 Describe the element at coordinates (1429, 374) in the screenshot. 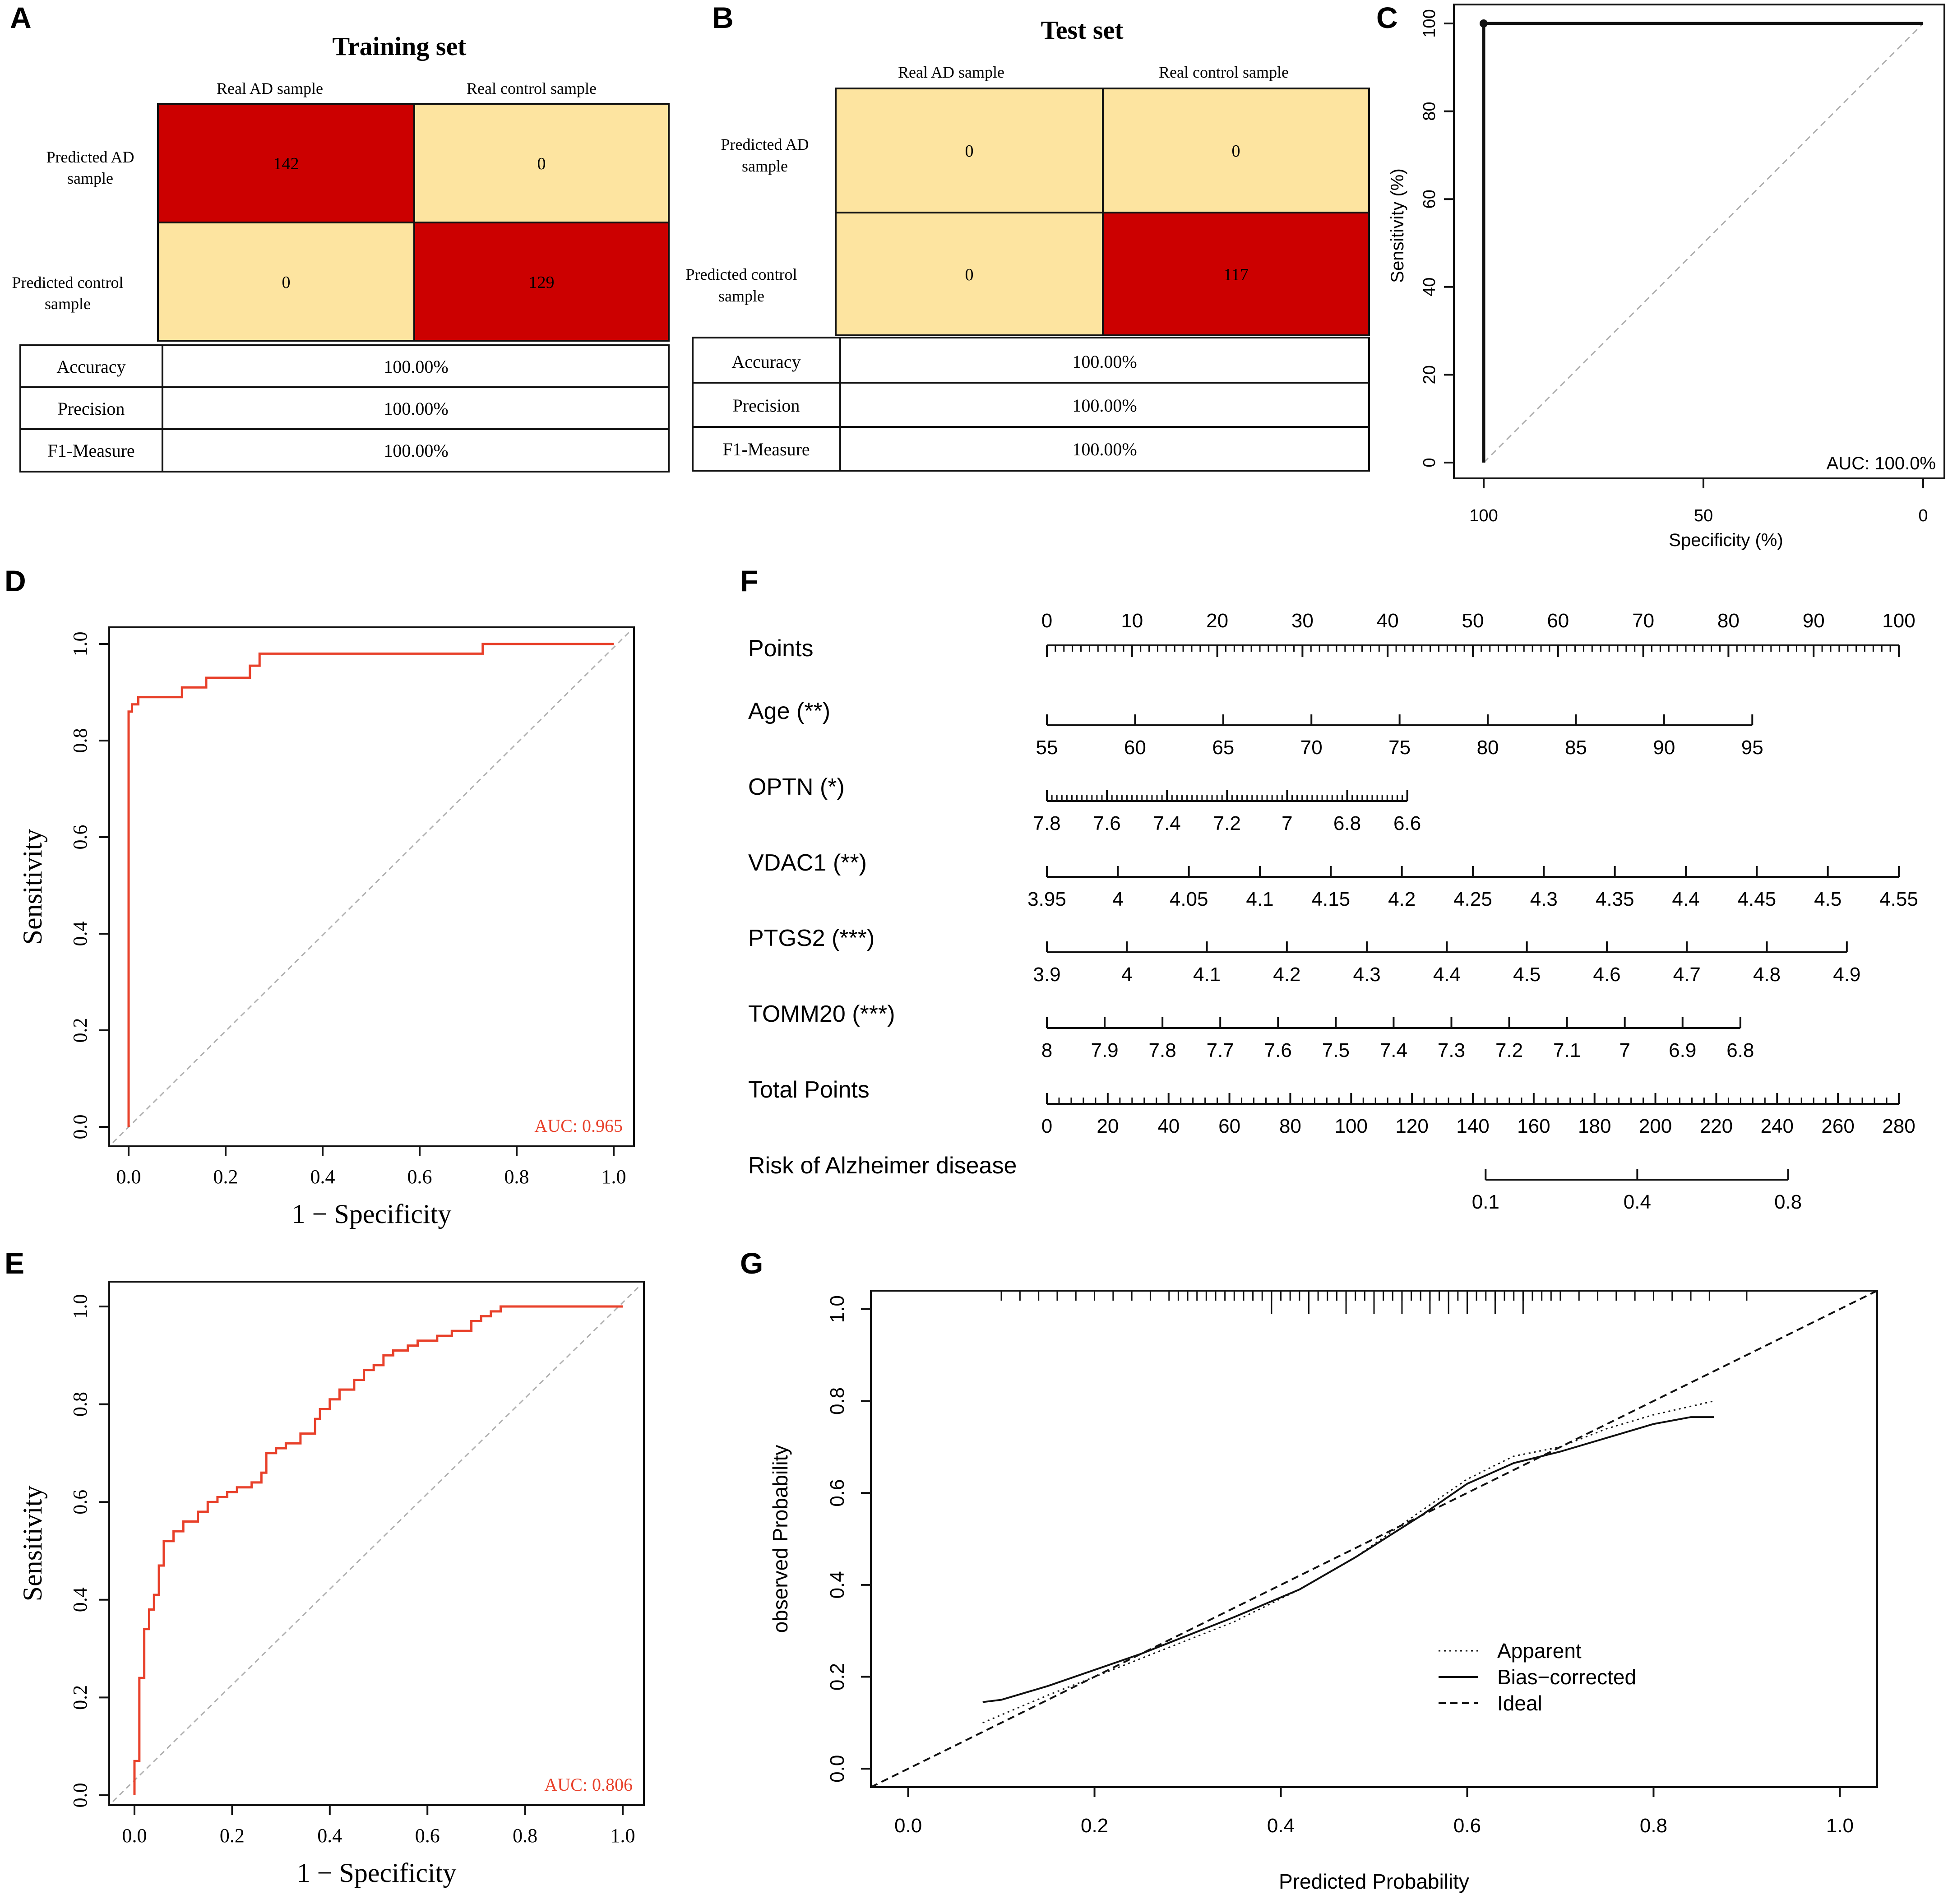

I see `y-tick-label-1: 20` at that location.